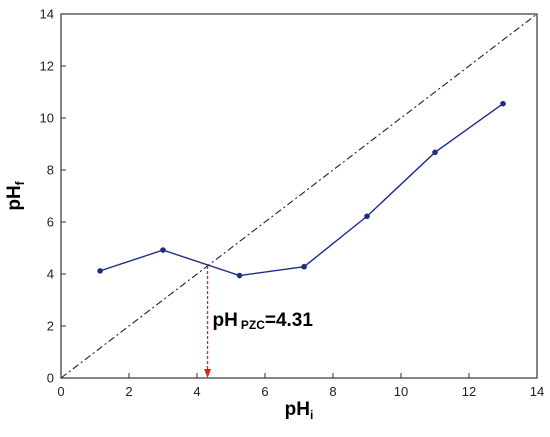 This screenshot has height=437, width=550. I want to click on pzc-annotation-label: pH PZC=4.31, so click(263, 321).